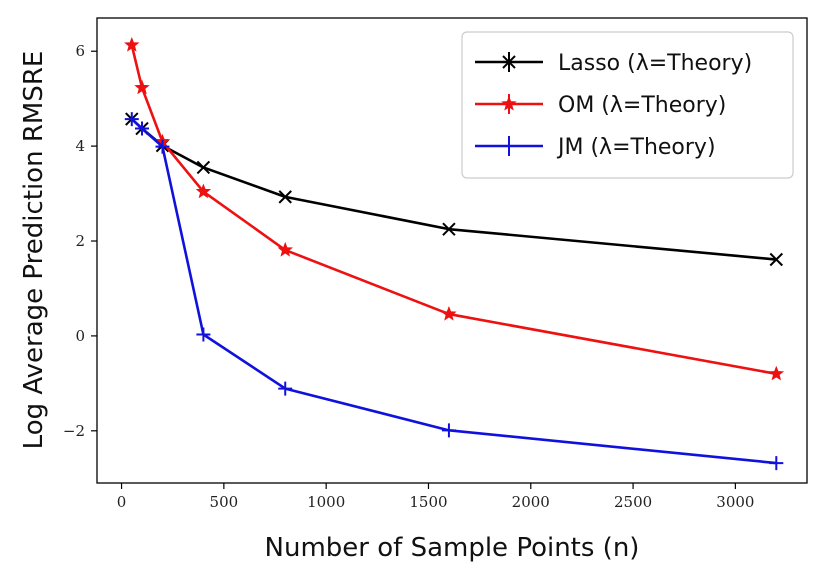  Describe the element at coordinates (224, 502) in the screenshot. I see `x-tick-label: 500` at that location.